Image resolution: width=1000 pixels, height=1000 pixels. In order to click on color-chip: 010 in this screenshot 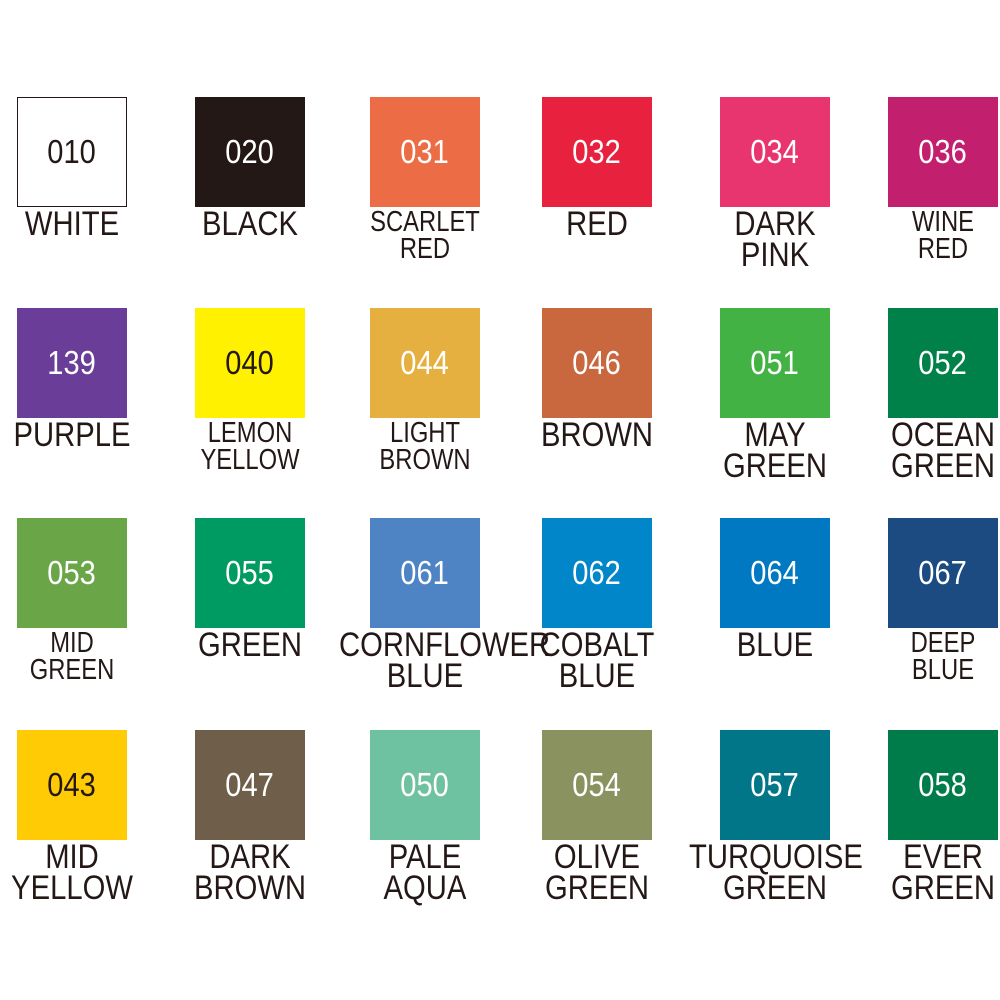, I will do `click(72, 152)`.